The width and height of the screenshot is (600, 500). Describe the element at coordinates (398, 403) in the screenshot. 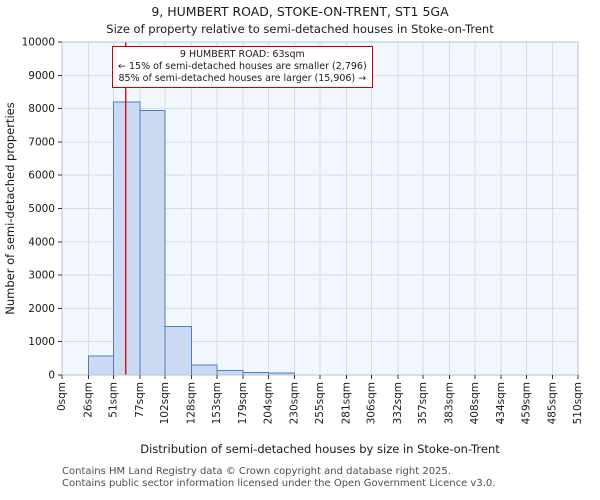

I see `x-tick-label: 332sqm` at that location.